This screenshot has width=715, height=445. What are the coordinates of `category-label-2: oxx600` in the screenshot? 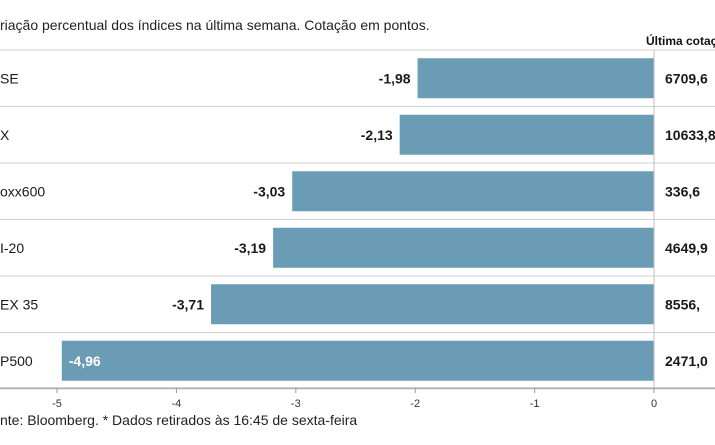 It's located at (22, 191).